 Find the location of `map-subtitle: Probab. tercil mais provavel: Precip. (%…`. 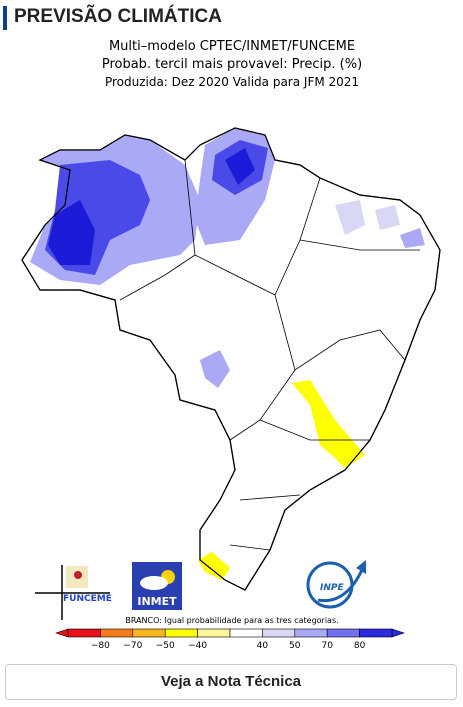

map-subtitle: Probab. tercil mais provavel: Precip. (%… is located at coordinates (232, 64).